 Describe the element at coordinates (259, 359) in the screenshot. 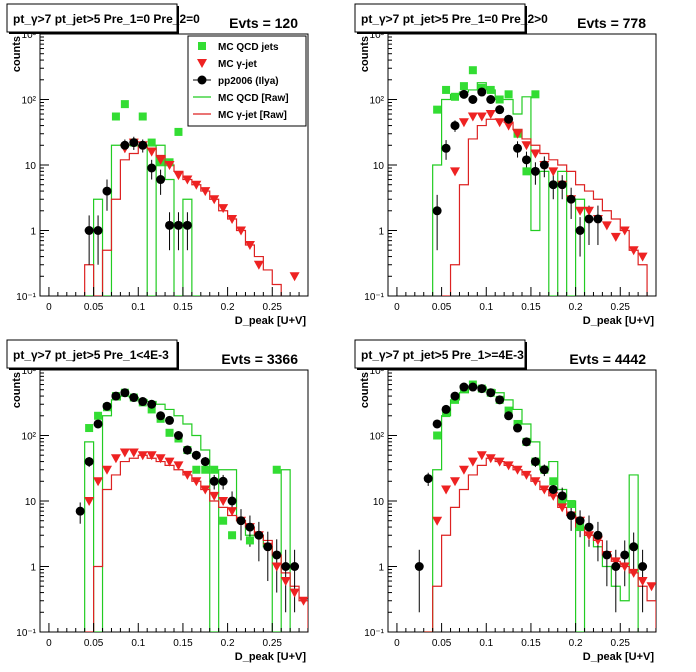

I see `events-label: Evts = 3366` at that location.